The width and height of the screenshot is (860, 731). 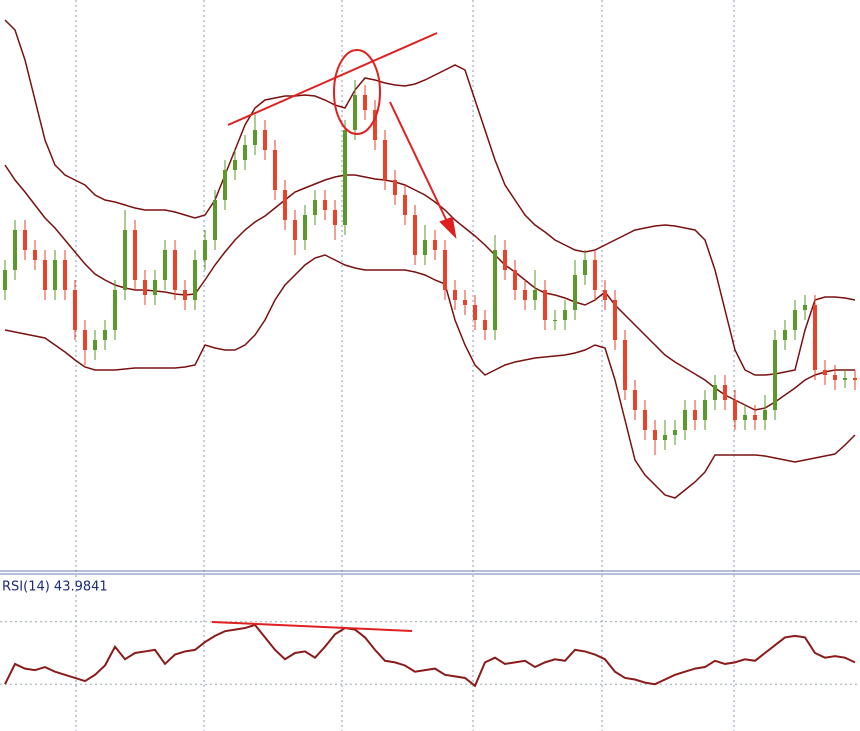 What do you see at coordinates (421, 167) in the screenshot?
I see `arrow` at bounding box center [421, 167].